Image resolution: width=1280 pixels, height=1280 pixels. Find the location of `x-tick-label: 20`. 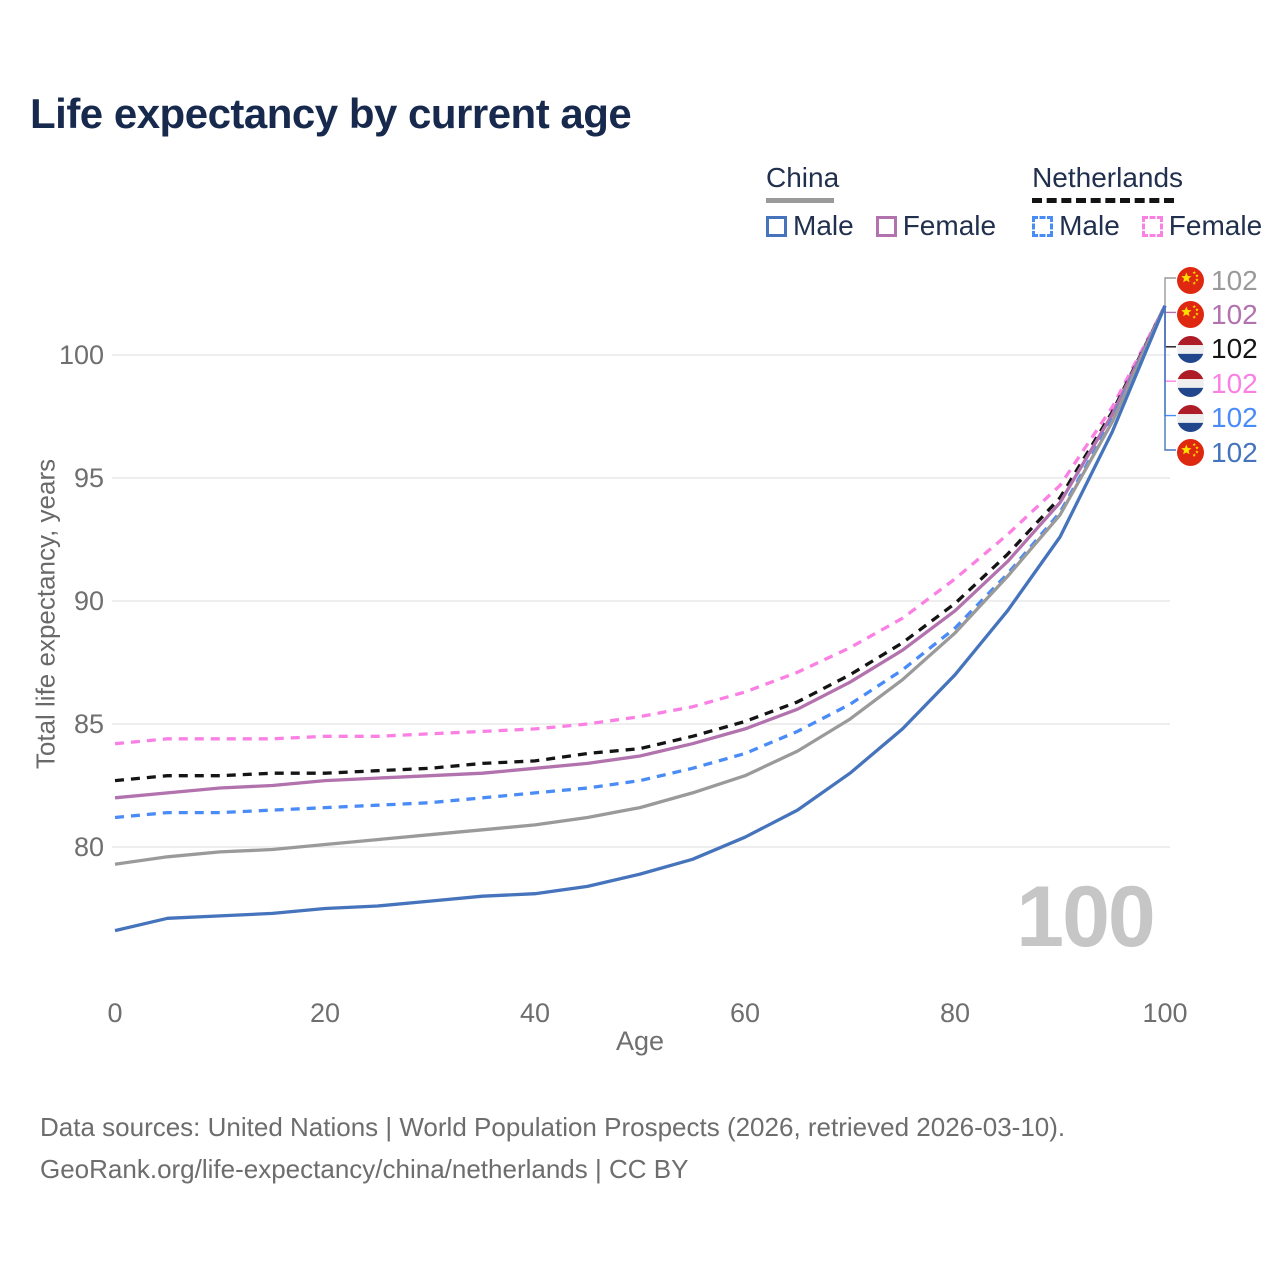

x-tick-label: 20 is located at coordinates (325, 1013).